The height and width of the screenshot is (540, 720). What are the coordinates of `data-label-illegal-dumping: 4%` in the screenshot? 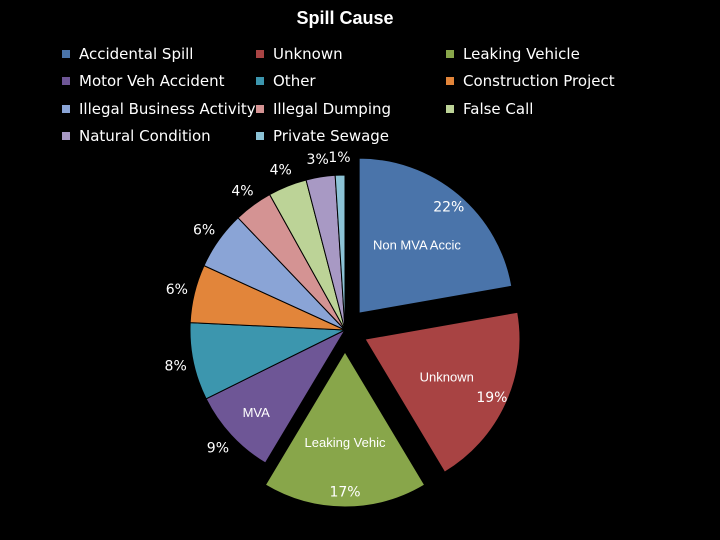 It's located at (242, 192).